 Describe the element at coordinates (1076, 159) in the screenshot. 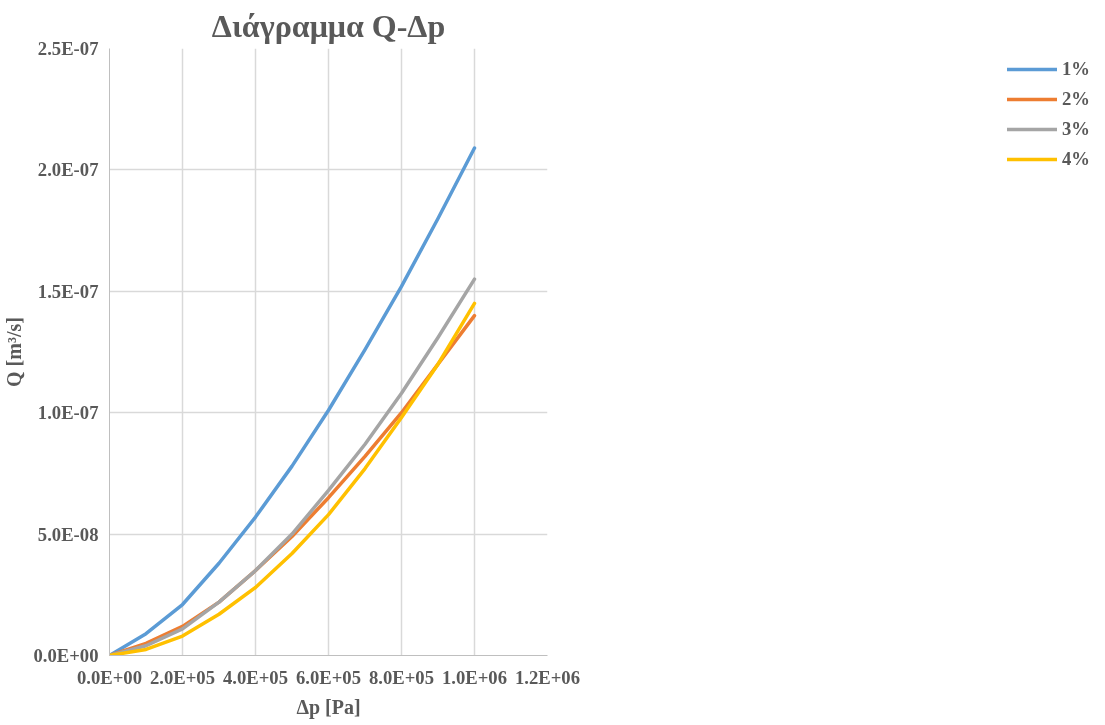

I see `legend-label: 4%` at that location.